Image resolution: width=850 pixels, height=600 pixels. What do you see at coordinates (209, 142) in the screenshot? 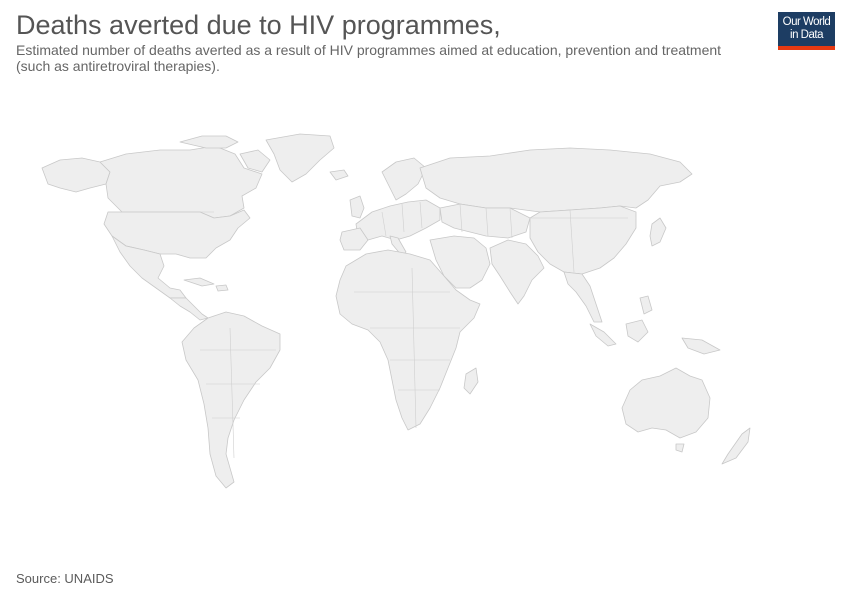
I see `map-region-arctic-islands` at bounding box center [209, 142].